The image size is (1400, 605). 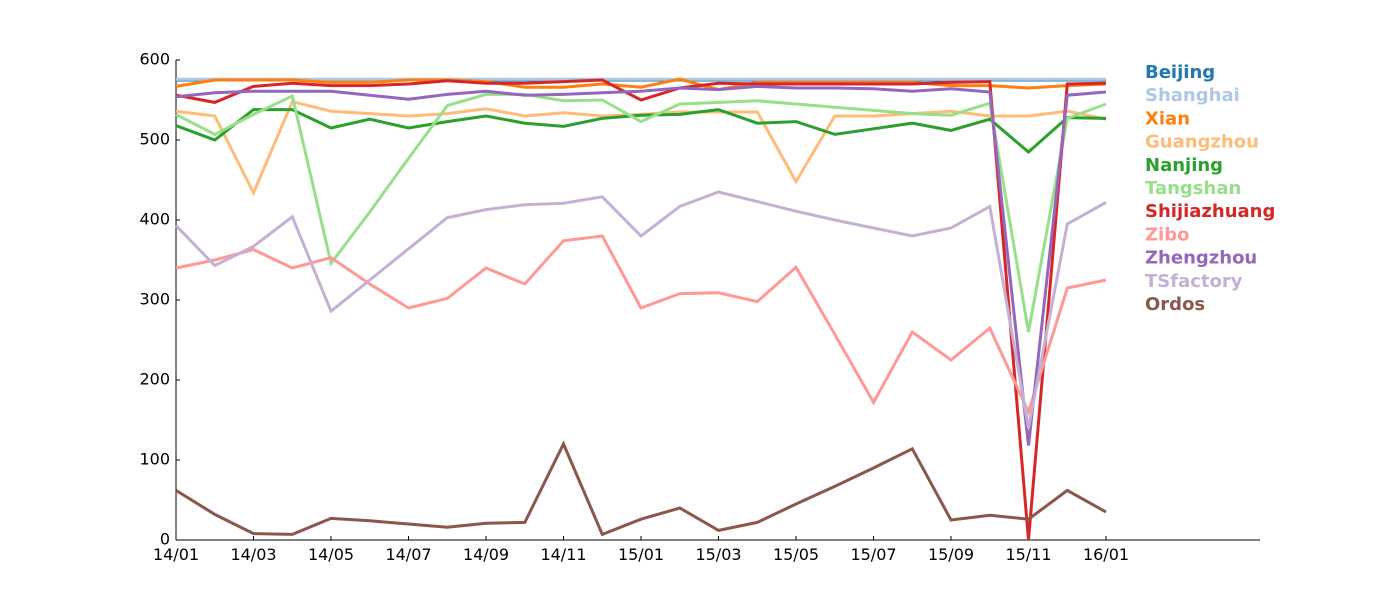 What do you see at coordinates (1193, 188) in the screenshot?
I see `legend-entry-tangshan: Tangshan` at bounding box center [1193, 188].